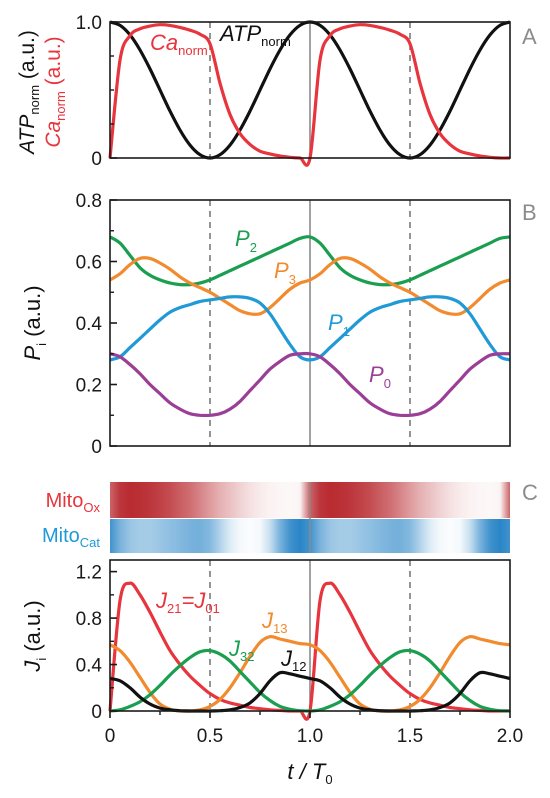  Describe the element at coordinates (254, 35) in the screenshot. I see `atp-norm-label: ATPnorm` at that location.